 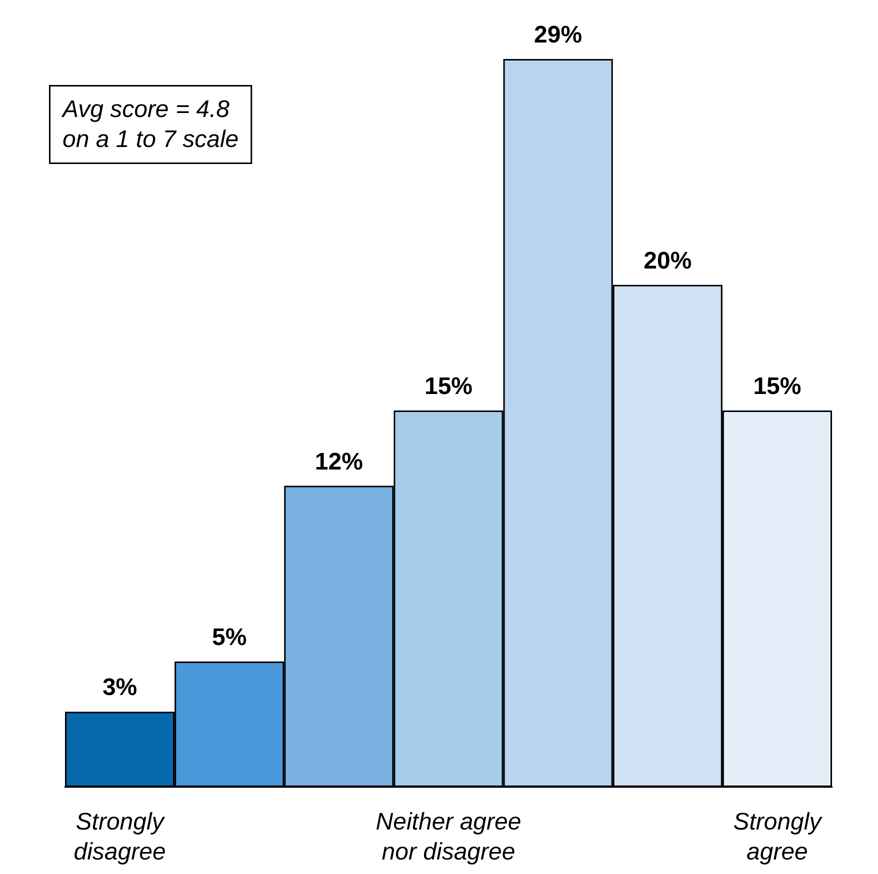 What do you see at coordinates (120, 688) in the screenshot?
I see `data-label: 3%` at bounding box center [120, 688].